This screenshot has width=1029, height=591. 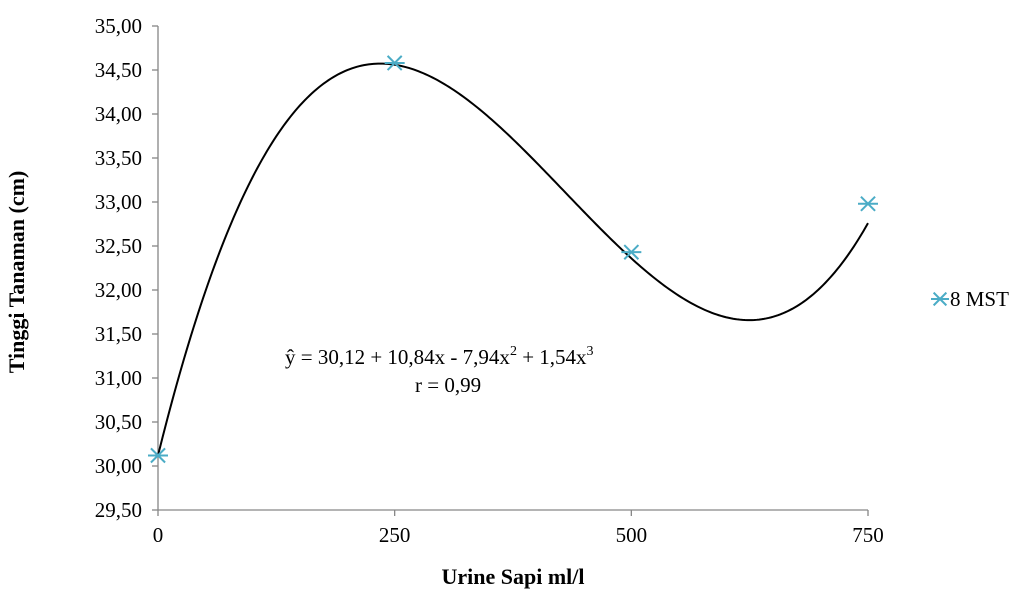 I want to click on x-axis: 0 250 500 750, so click(x=518, y=528).